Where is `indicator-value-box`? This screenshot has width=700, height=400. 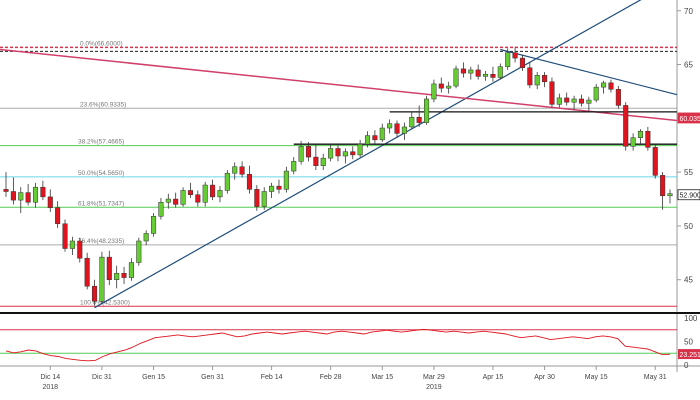
indicator-value-box is located at coordinates (689, 354).